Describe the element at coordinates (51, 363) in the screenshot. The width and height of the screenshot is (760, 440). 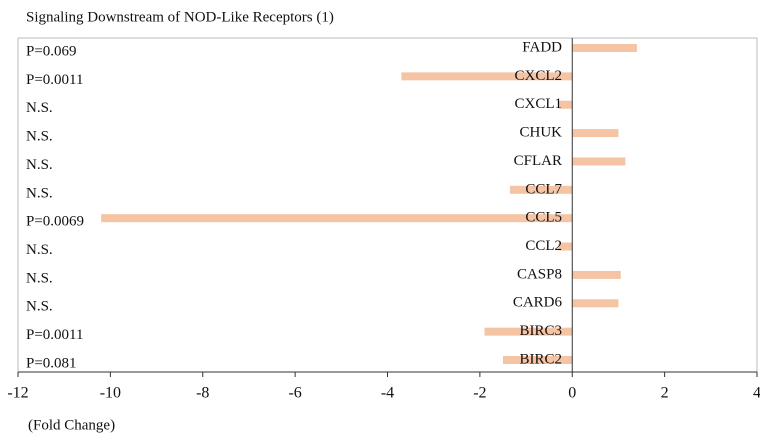
I see `p-value-label: P=0.081` at that location.